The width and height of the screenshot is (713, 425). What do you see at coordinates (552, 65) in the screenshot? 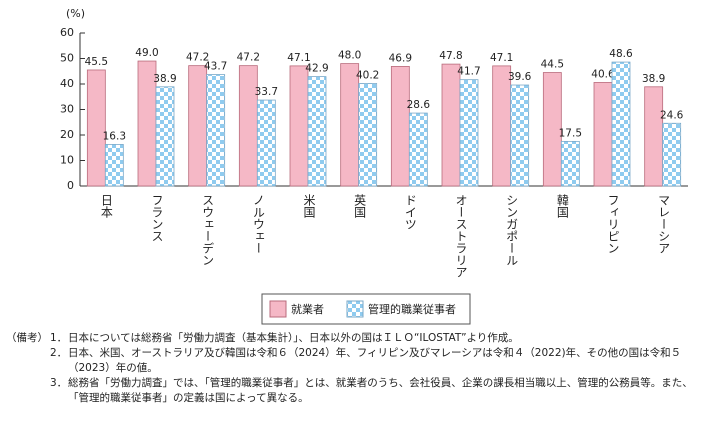
I see `value-label: 44.5` at bounding box center [552, 65].